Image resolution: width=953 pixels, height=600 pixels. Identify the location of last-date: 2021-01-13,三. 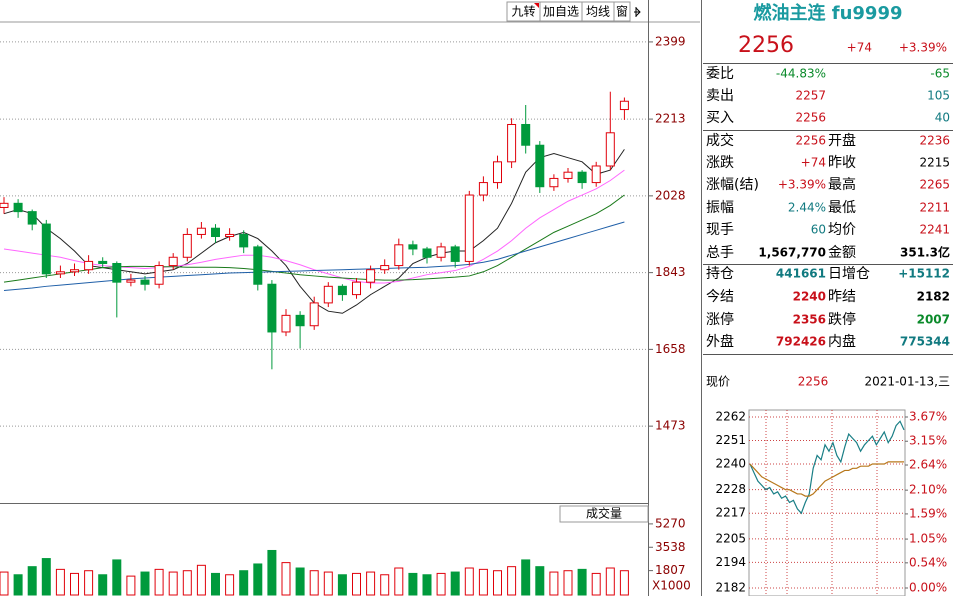
(907, 382).